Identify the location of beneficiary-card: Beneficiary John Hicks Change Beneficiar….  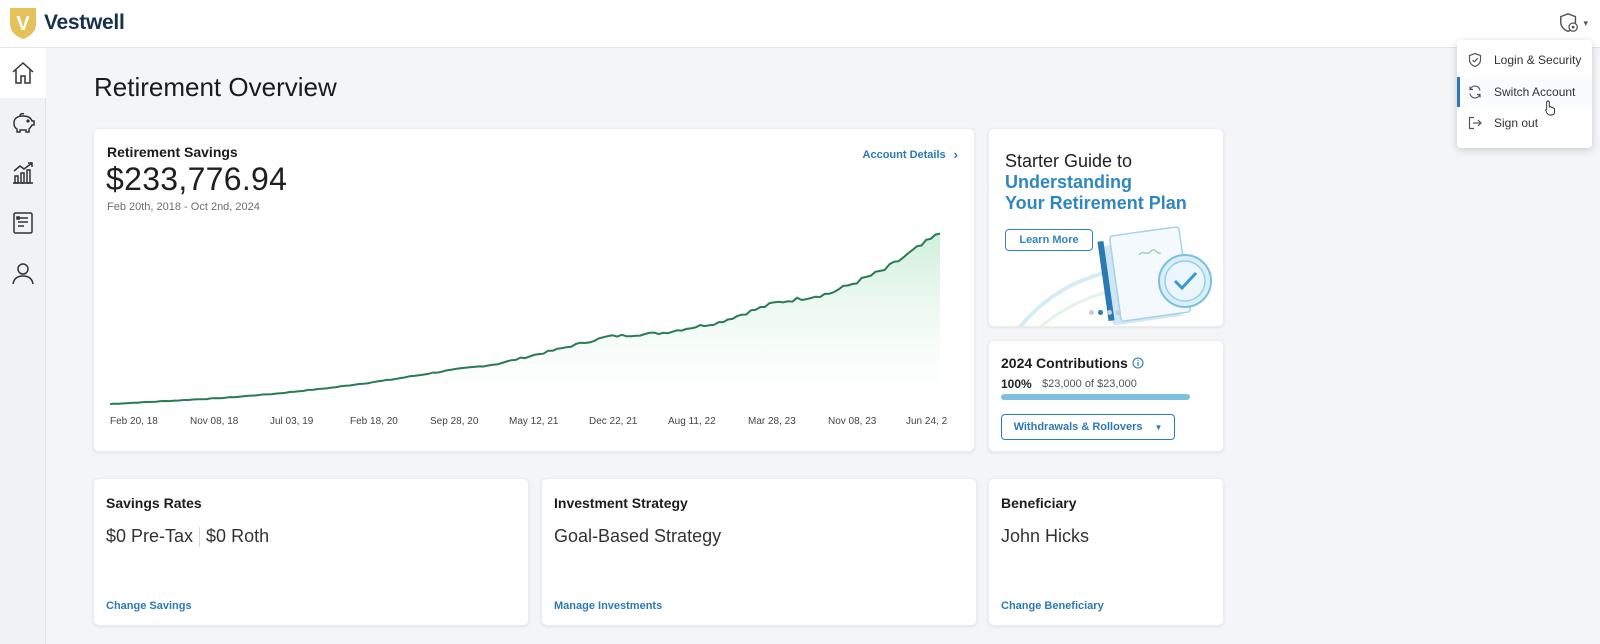
(1106, 552).